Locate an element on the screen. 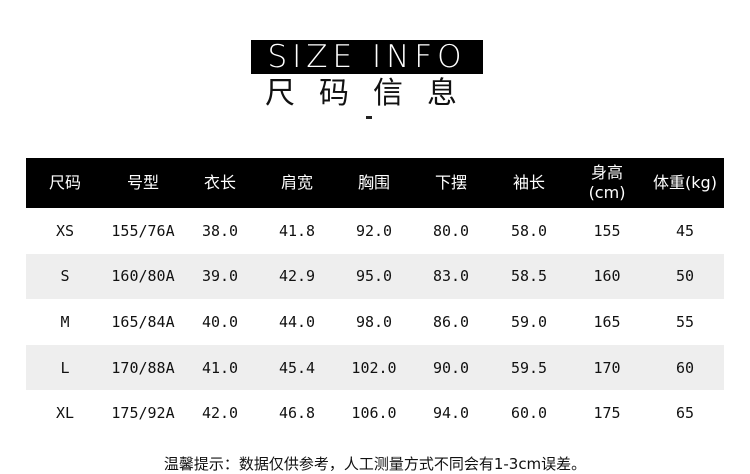  header-row: 尺码 号型 衣长 肩宽 胸围 下摆 袖长 身高 (cm) 体重(kg) is located at coordinates (375, 183).